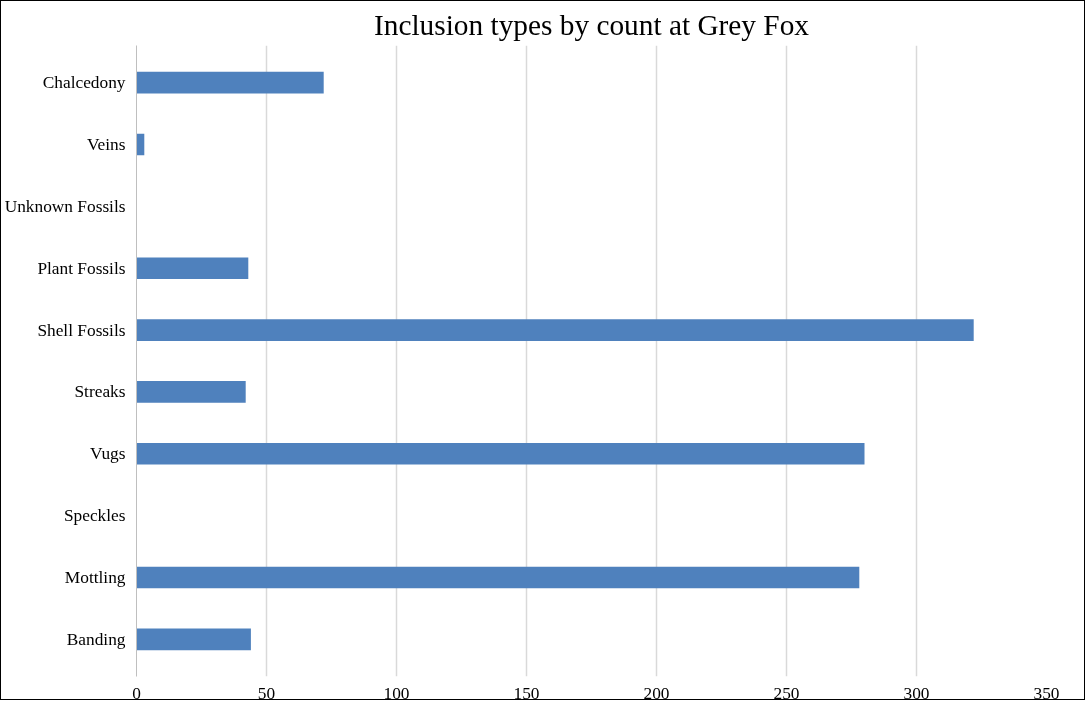  Describe the element at coordinates (96, 639) in the screenshot. I see `y-tick-label: Banding` at that location.